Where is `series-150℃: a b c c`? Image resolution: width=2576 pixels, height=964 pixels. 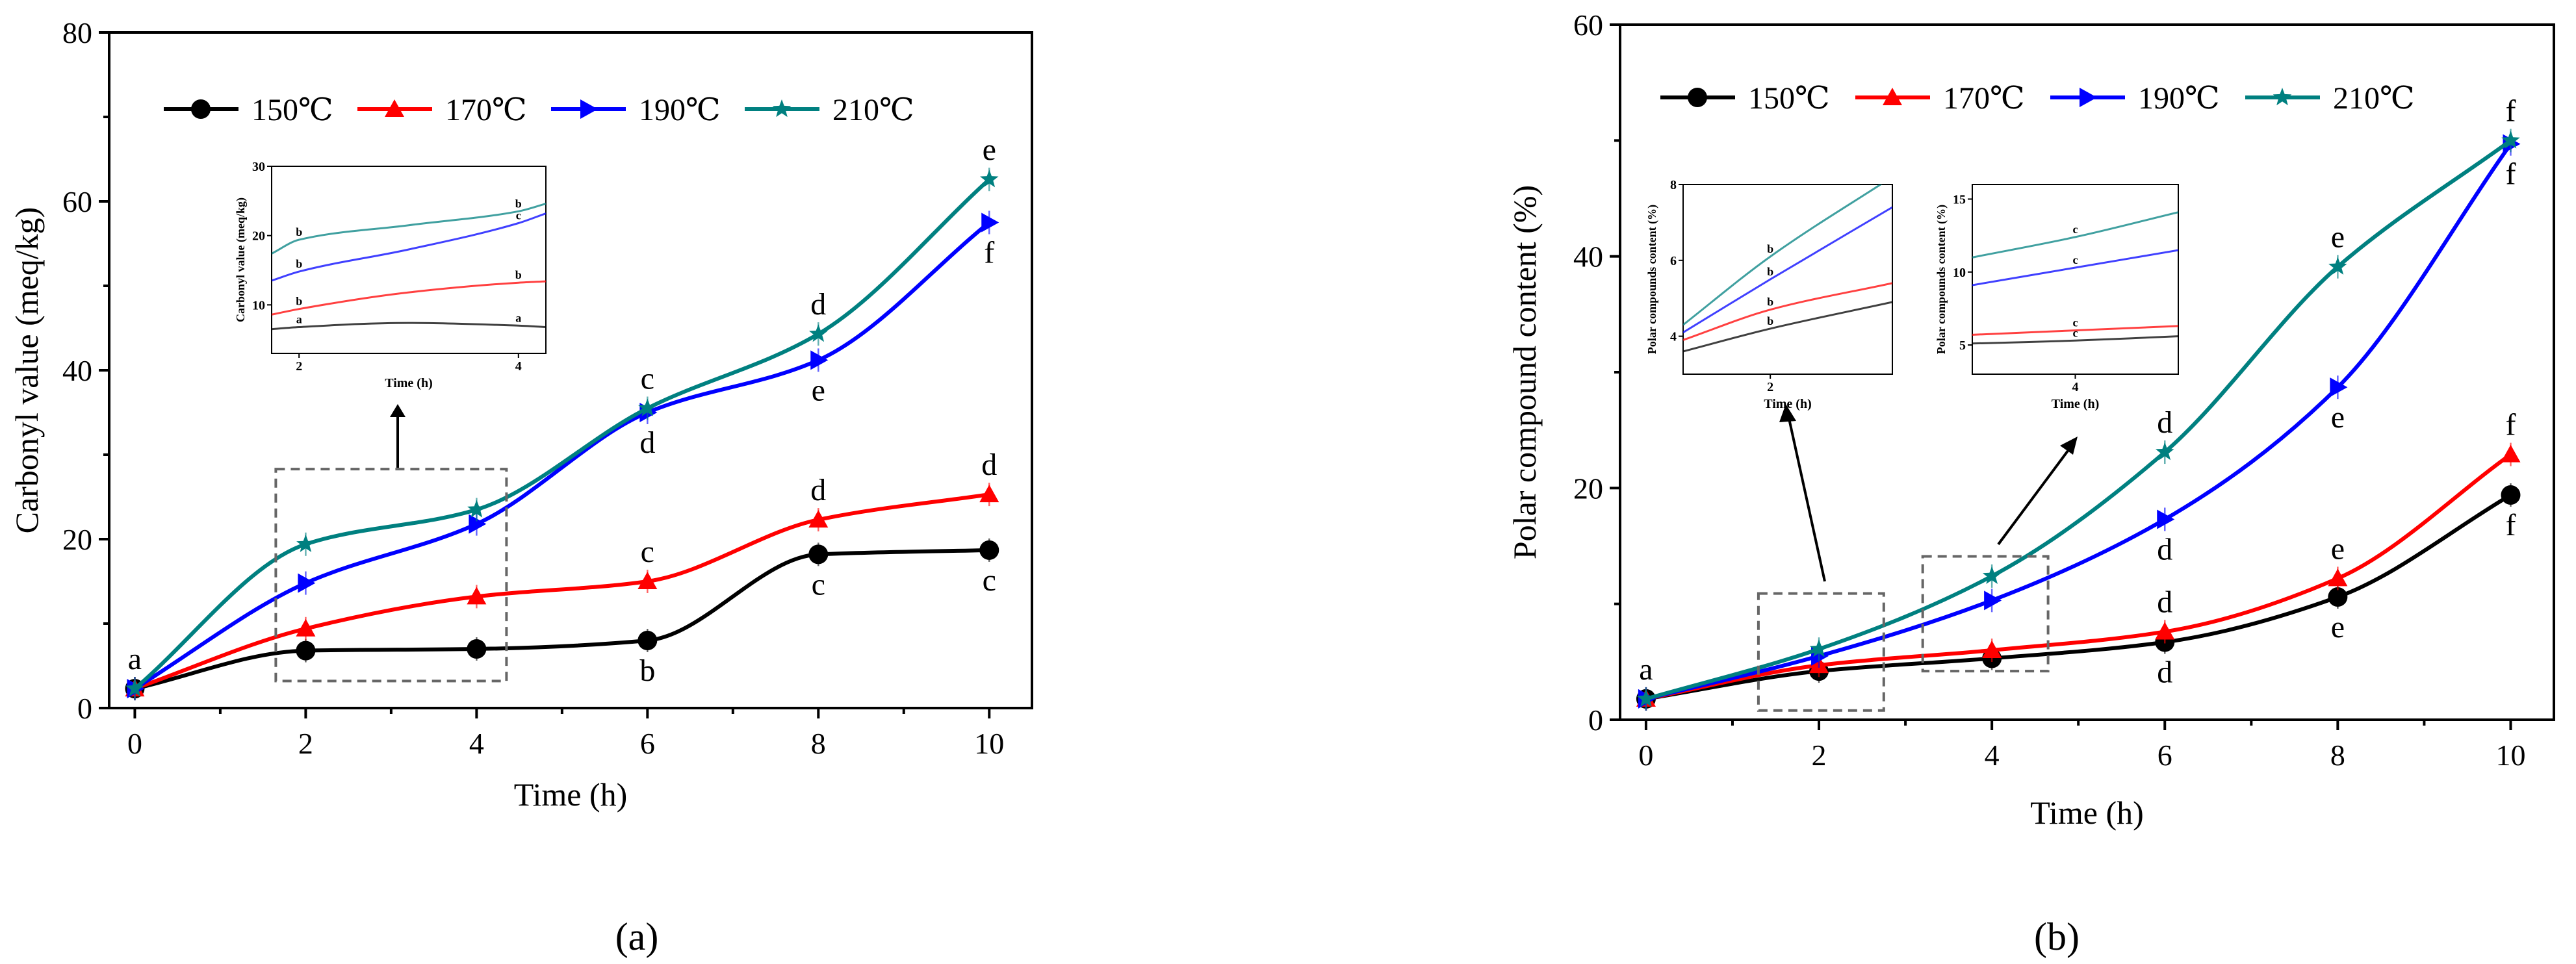
series-150℃: a b c c is located at coordinates (562, 619).